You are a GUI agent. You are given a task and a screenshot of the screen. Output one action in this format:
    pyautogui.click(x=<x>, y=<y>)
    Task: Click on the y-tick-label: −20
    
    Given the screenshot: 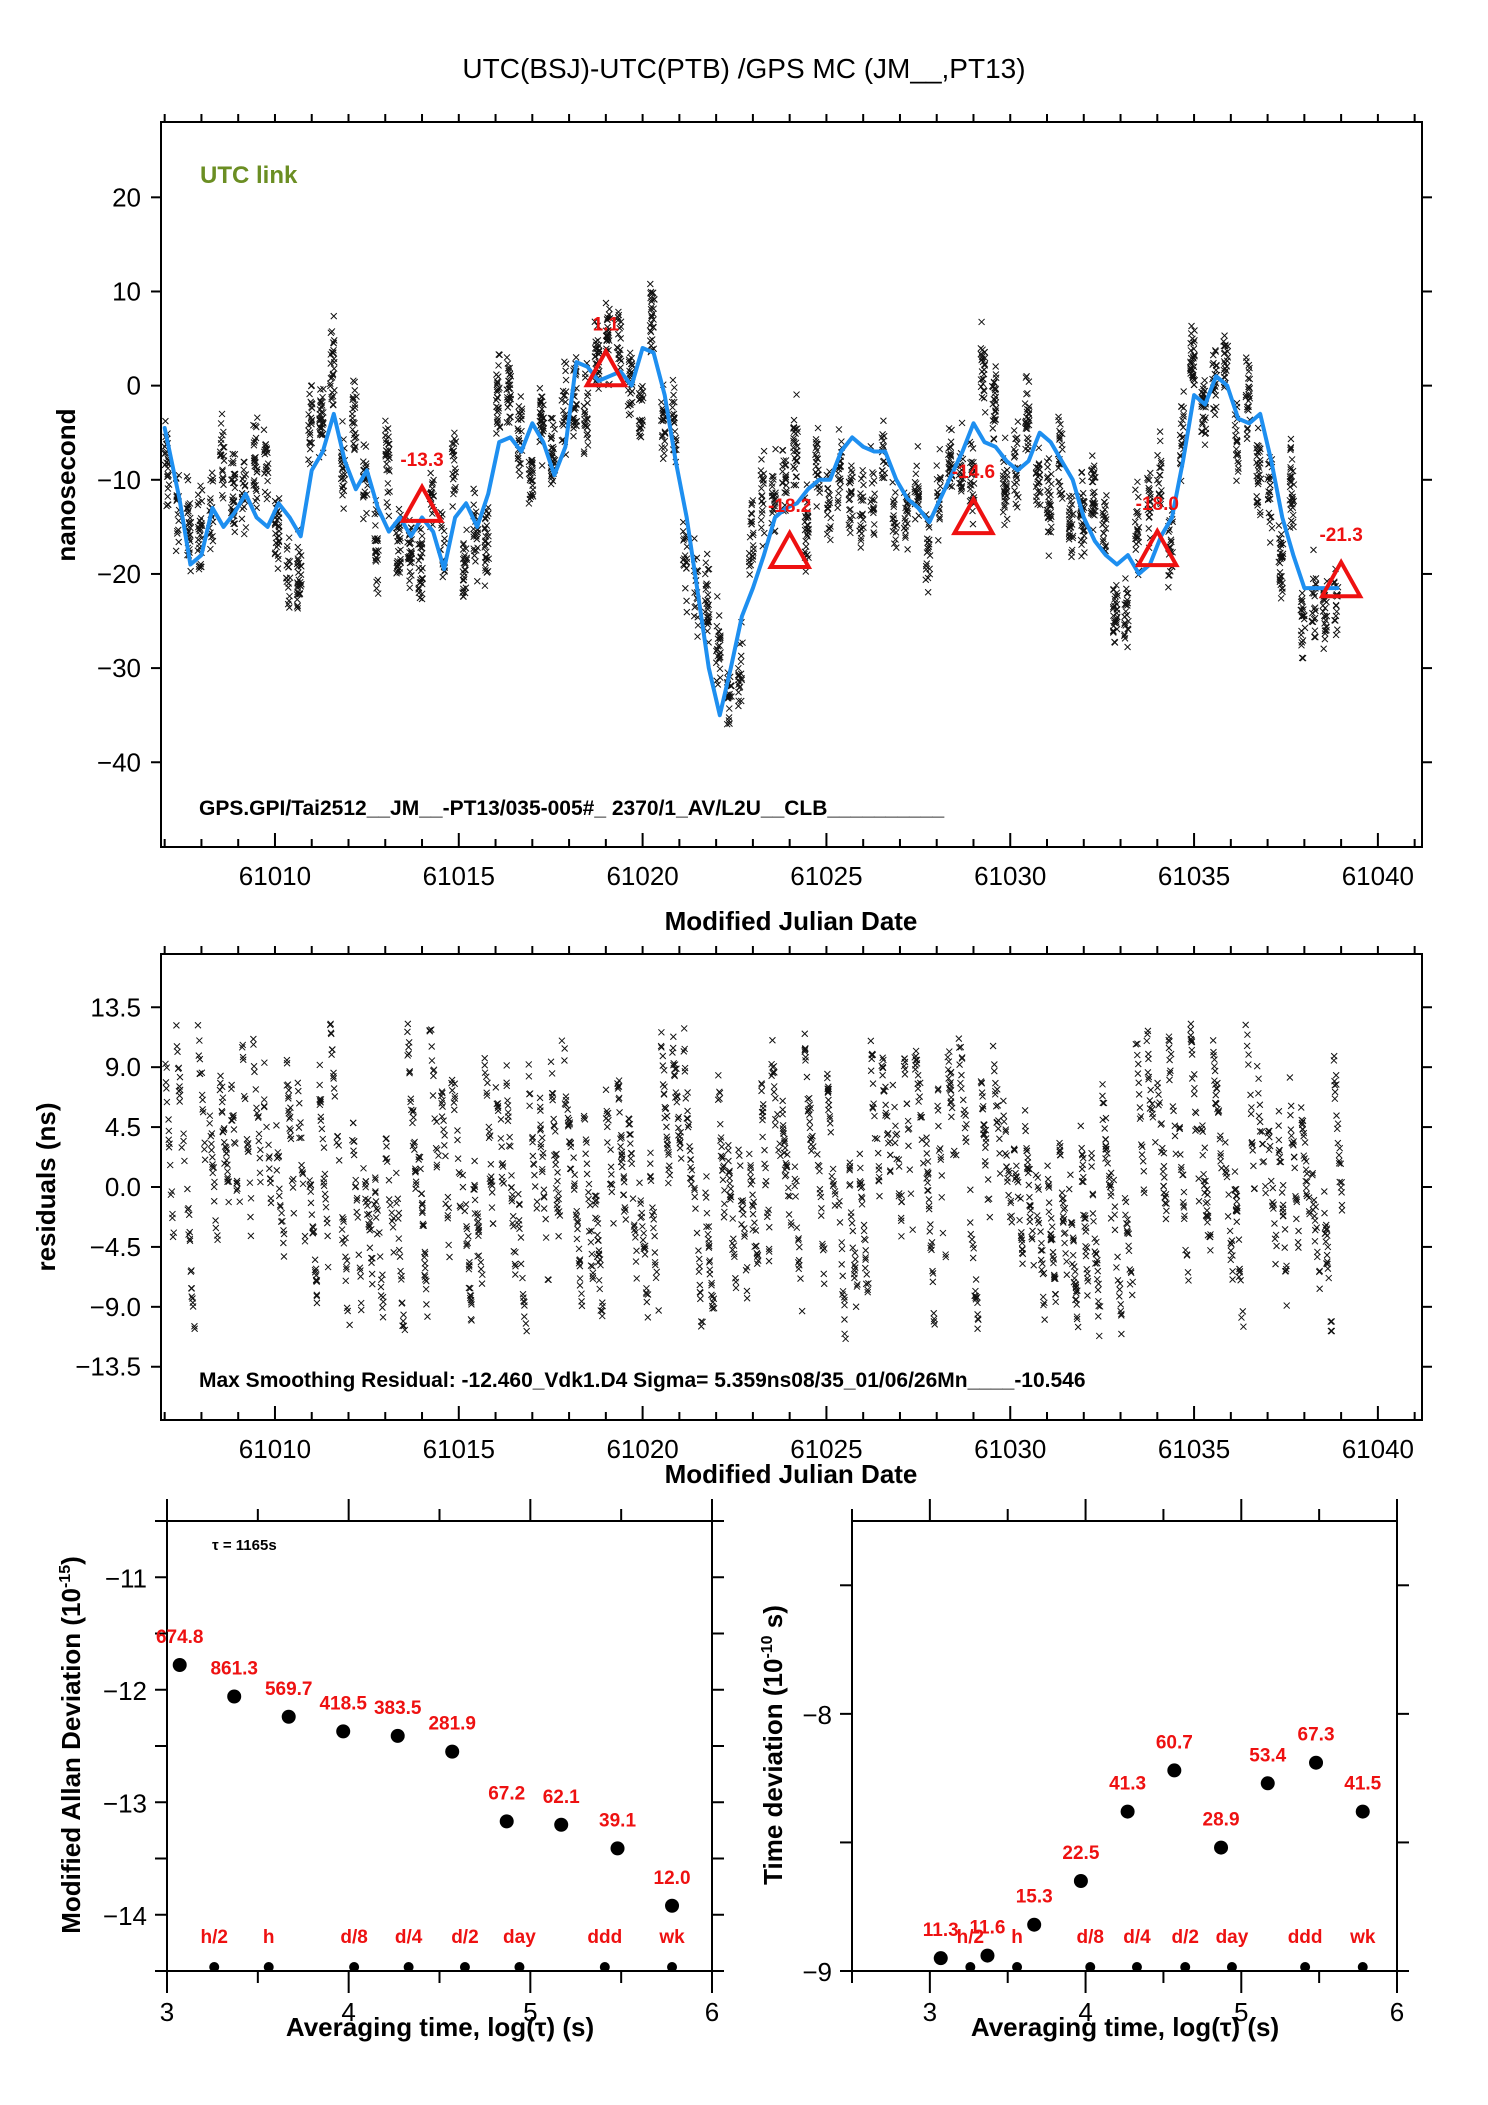 What is the action you would take?
    pyautogui.click(x=119, y=574)
    